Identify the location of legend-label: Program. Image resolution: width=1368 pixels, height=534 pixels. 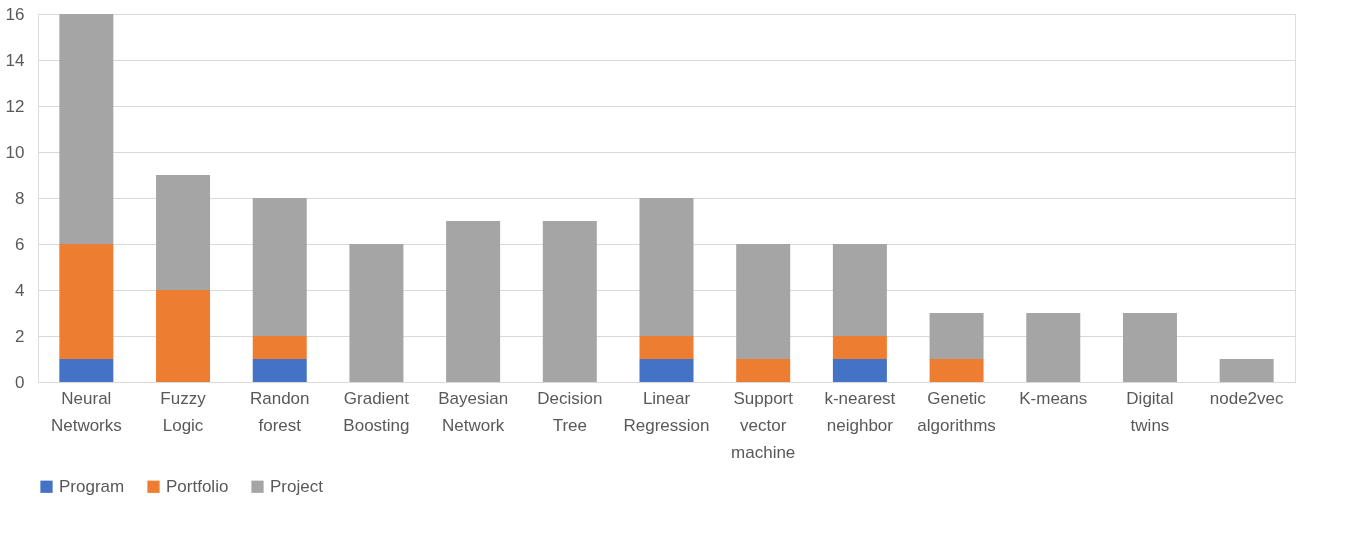
(92, 486).